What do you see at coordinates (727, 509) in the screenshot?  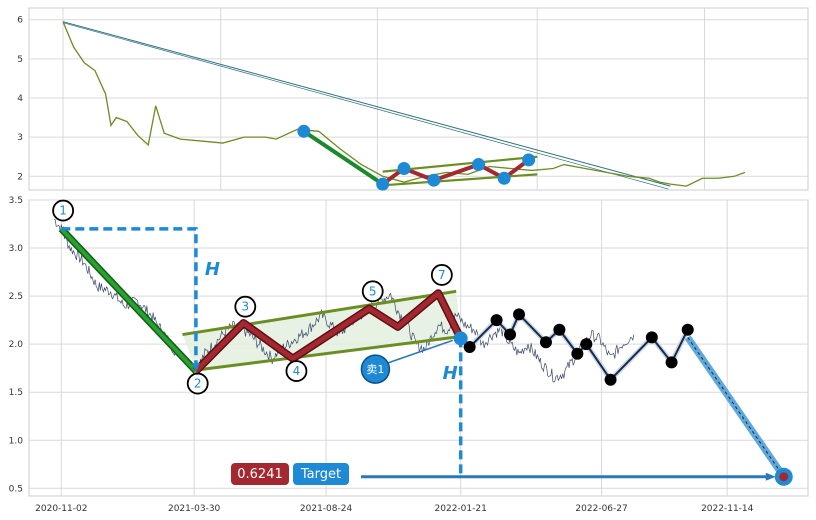 I see `x-tick-label: 2022-11-14` at bounding box center [727, 509].